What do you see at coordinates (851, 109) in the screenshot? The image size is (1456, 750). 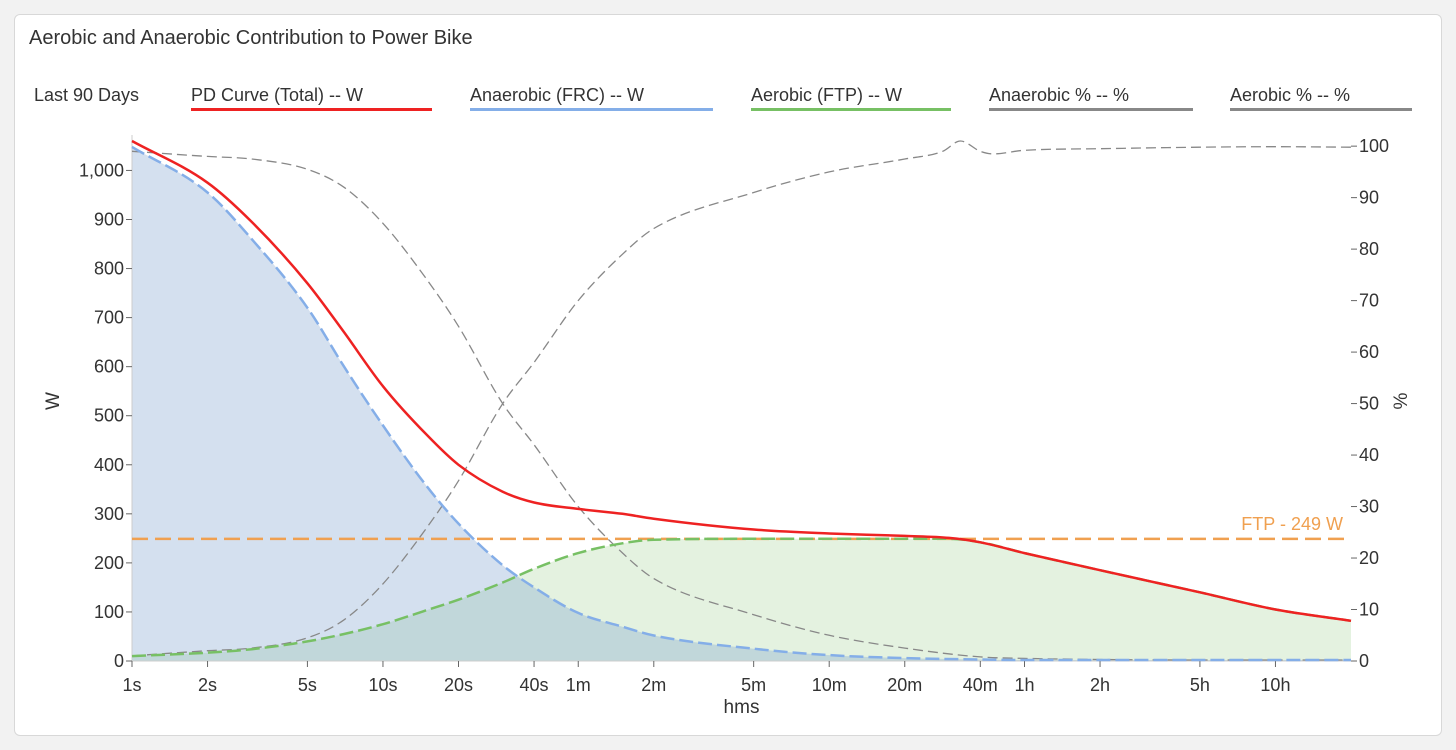 I see `legend-swatch-aerobic` at bounding box center [851, 109].